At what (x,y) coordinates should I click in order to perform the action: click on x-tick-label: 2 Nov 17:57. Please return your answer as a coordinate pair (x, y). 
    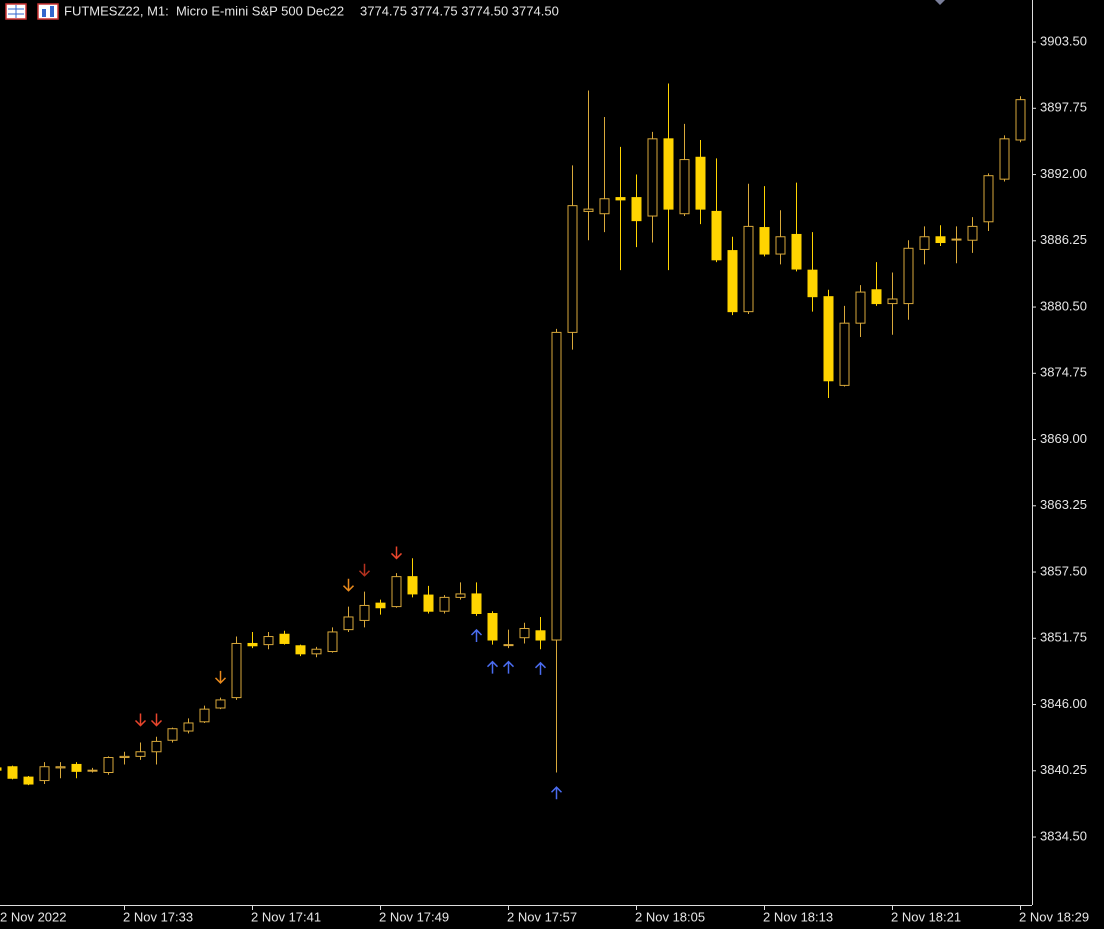
    Looking at the image, I should click on (542, 916).